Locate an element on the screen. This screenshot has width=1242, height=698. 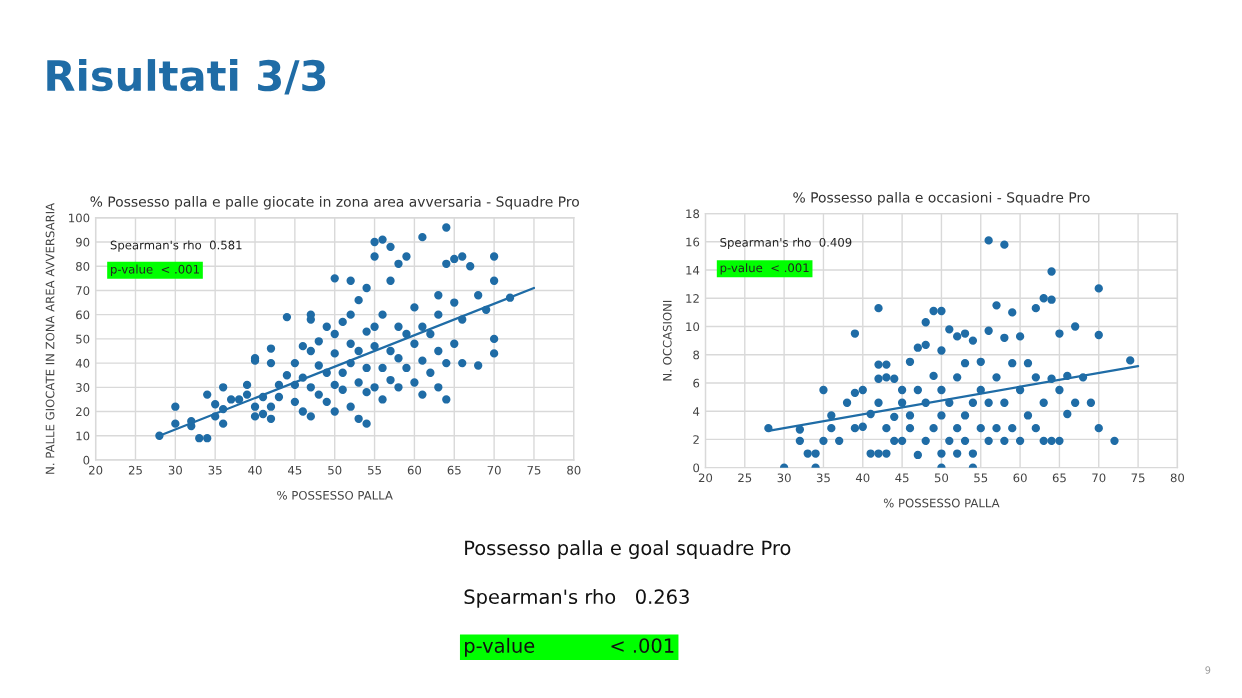
text: Spearman's rho 0.263 is located at coordinates (576, 598).